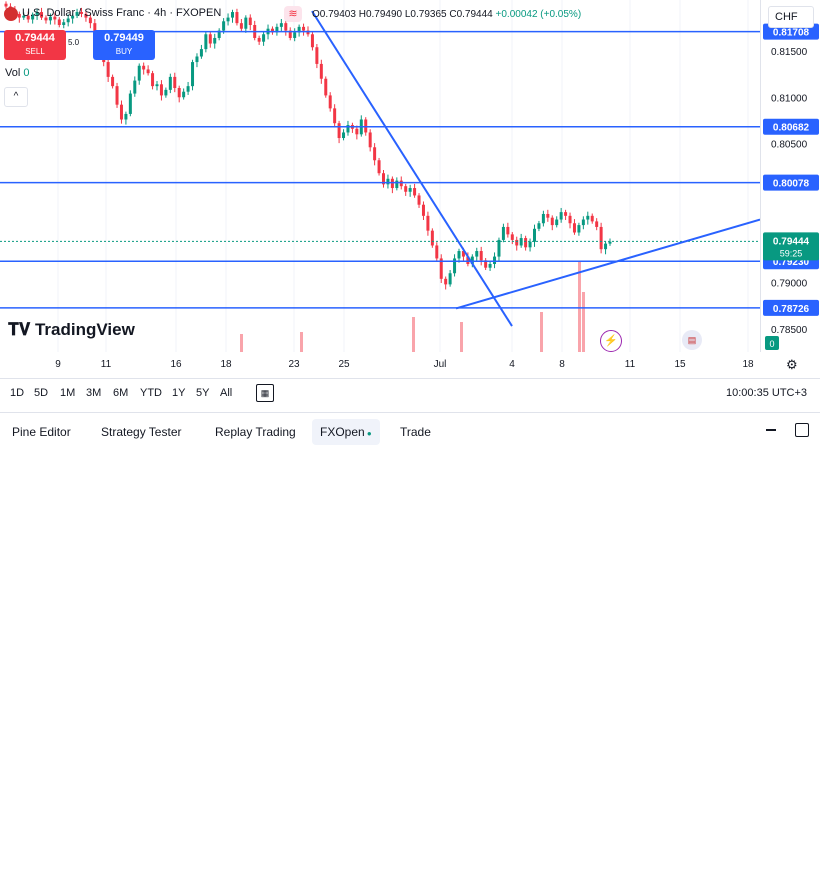 Image resolution: width=820 pixels, height=894 pixels. What do you see at coordinates (792, 364) in the screenshot?
I see `settings-gear-icon: ⚙` at bounding box center [792, 364].